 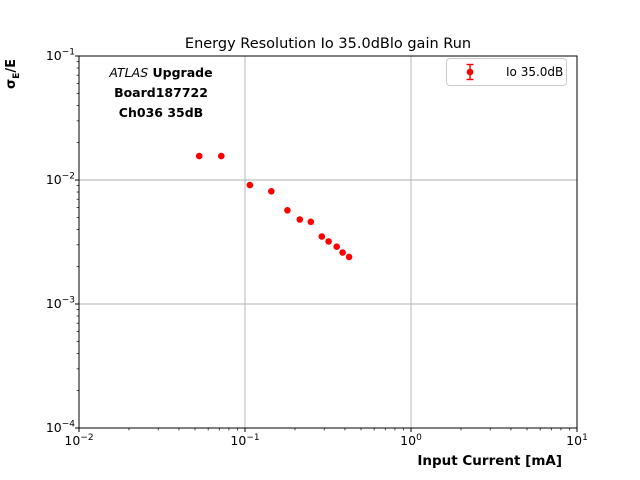 I want to click on y-tick-label: 10⁻³, so click(x=60, y=303).